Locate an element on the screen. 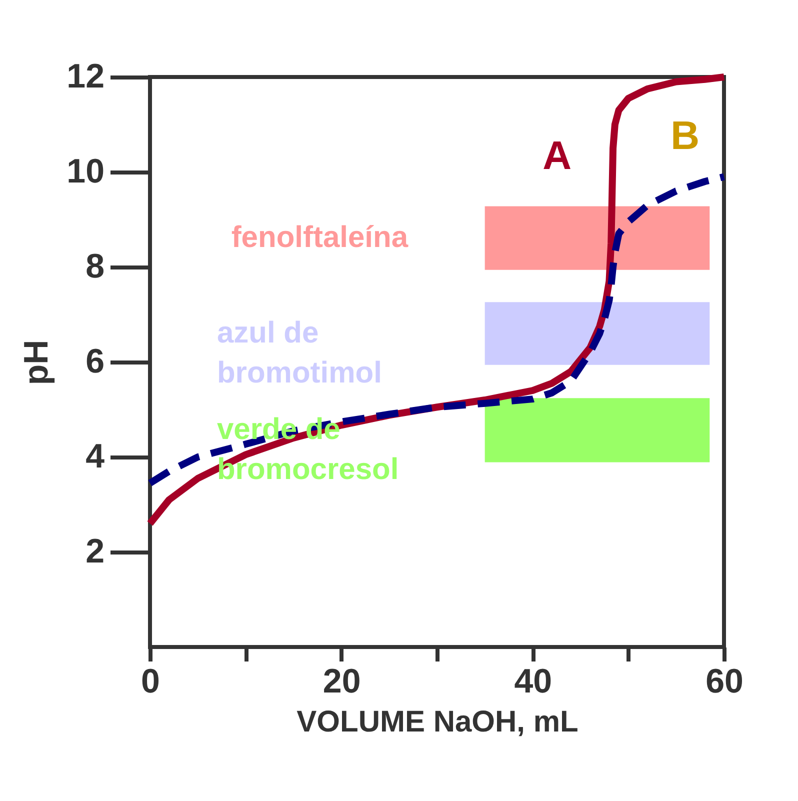 The width and height of the screenshot is (798, 801). x-tick-label: 20 is located at coordinates (341, 681).